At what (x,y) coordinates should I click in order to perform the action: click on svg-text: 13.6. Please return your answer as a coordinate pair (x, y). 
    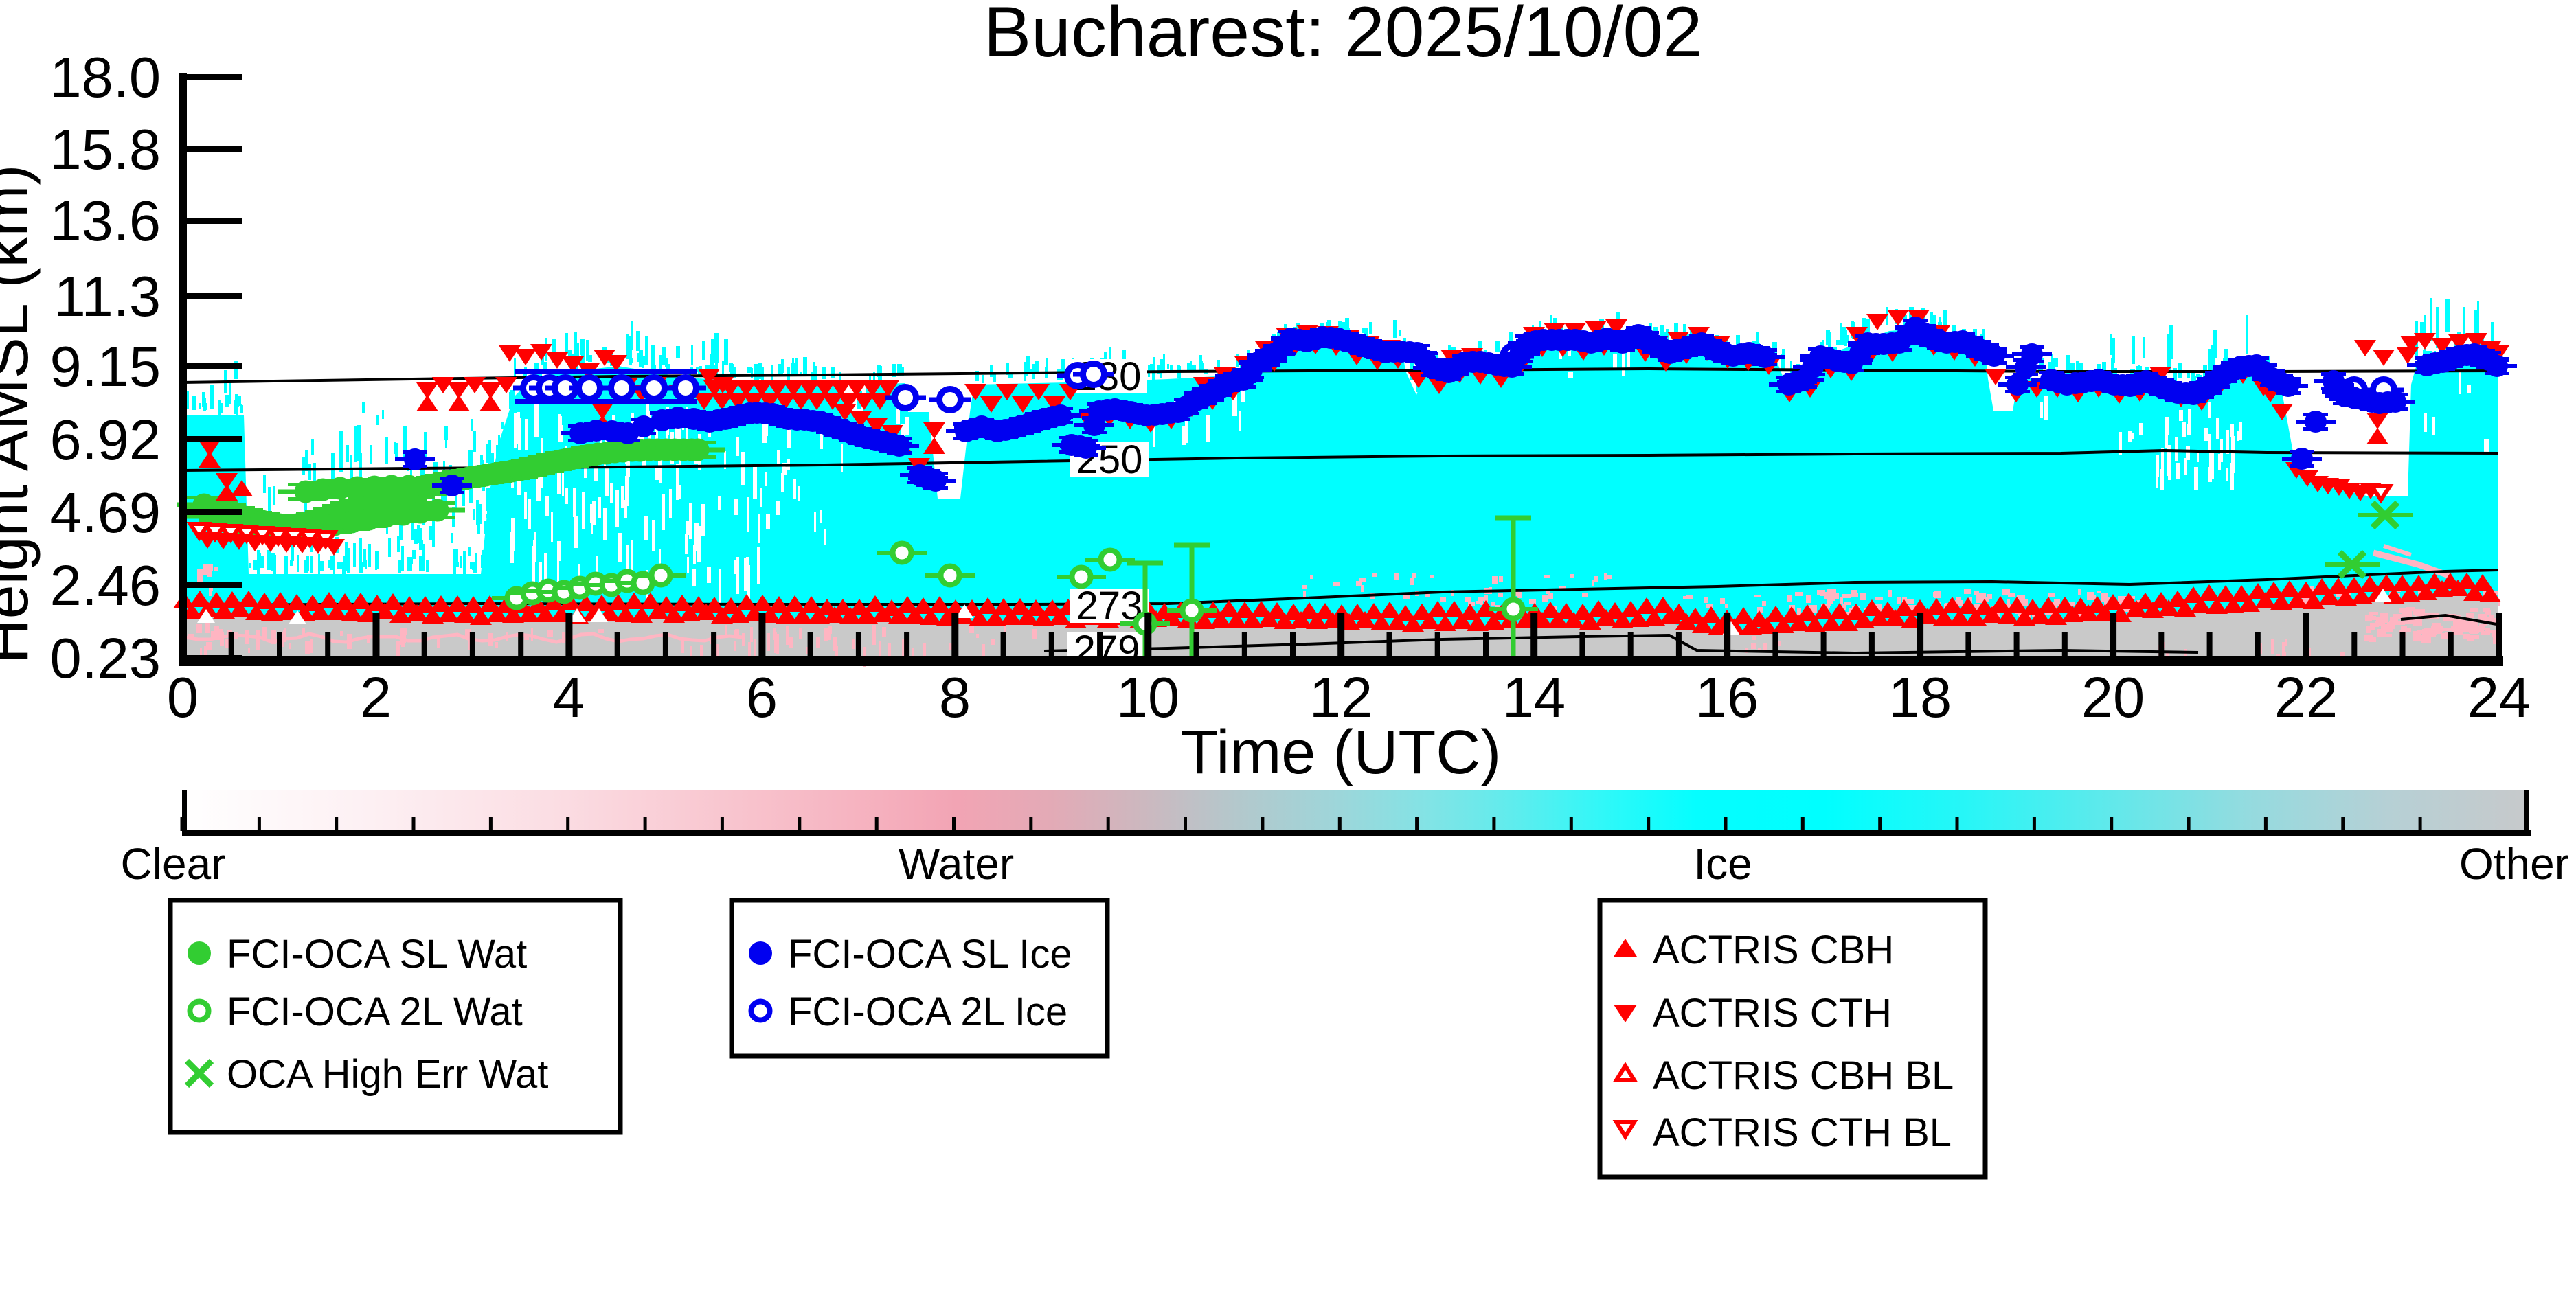
    Looking at the image, I should click on (105, 221).